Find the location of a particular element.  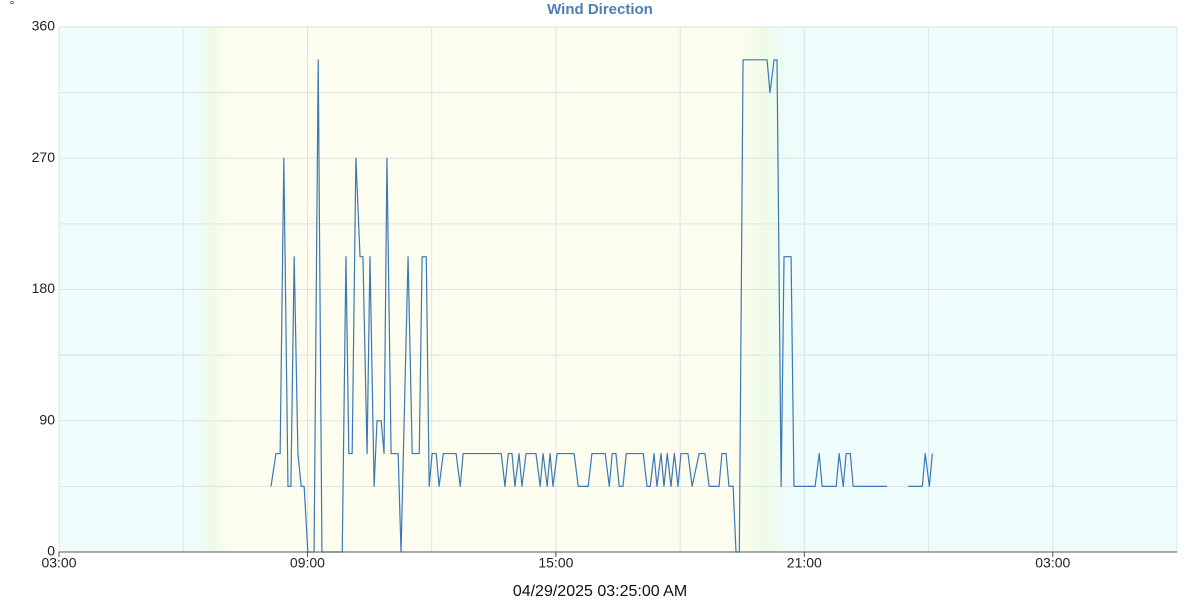

y-tick-label: 180 is located at coordinates (44, 288).